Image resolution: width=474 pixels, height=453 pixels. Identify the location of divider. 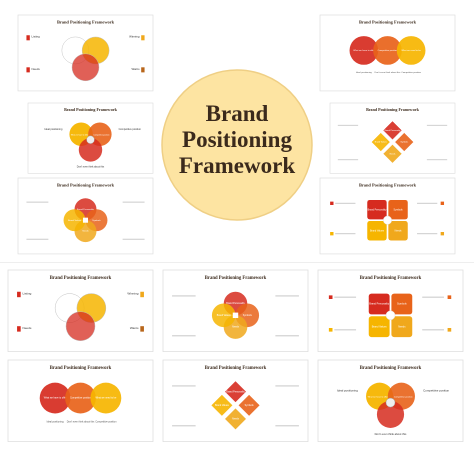
(237, 262).